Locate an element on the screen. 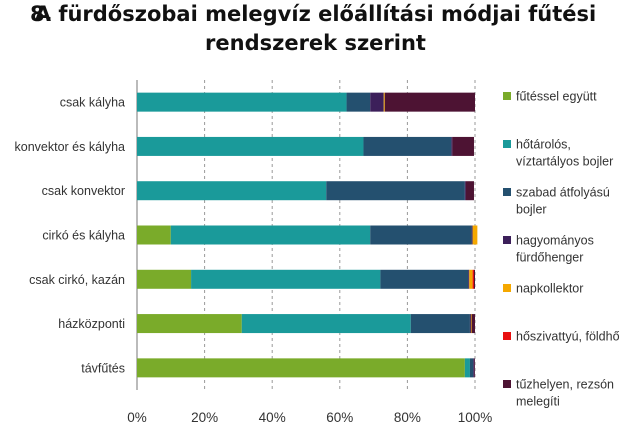 The width and height of the screenshot is (631, 435). category-label: házközponti is located at coordinates (91, 324).